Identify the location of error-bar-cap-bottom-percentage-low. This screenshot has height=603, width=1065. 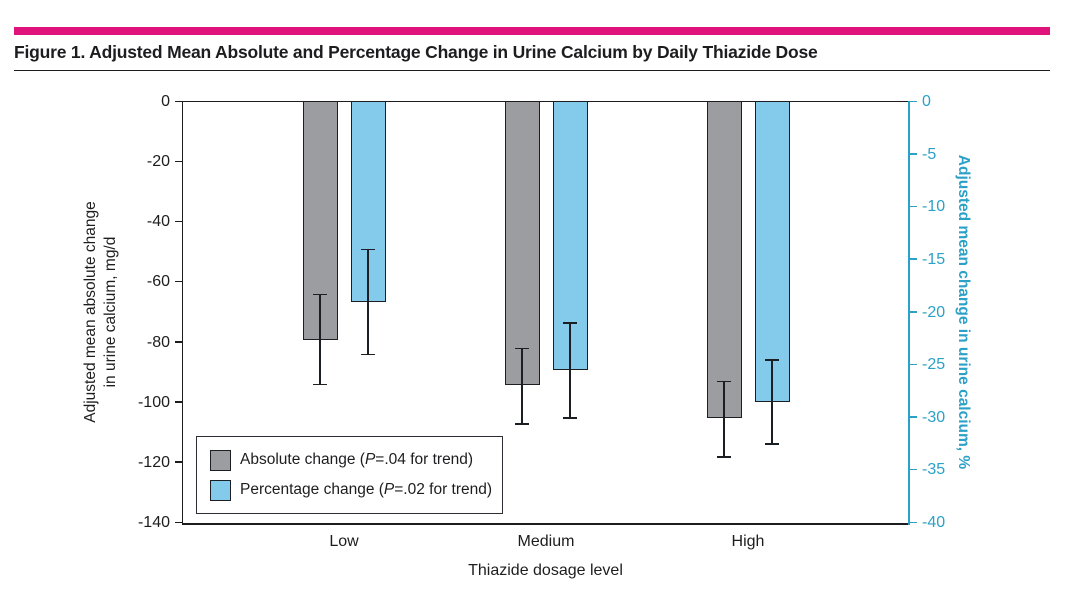
(368, 354).